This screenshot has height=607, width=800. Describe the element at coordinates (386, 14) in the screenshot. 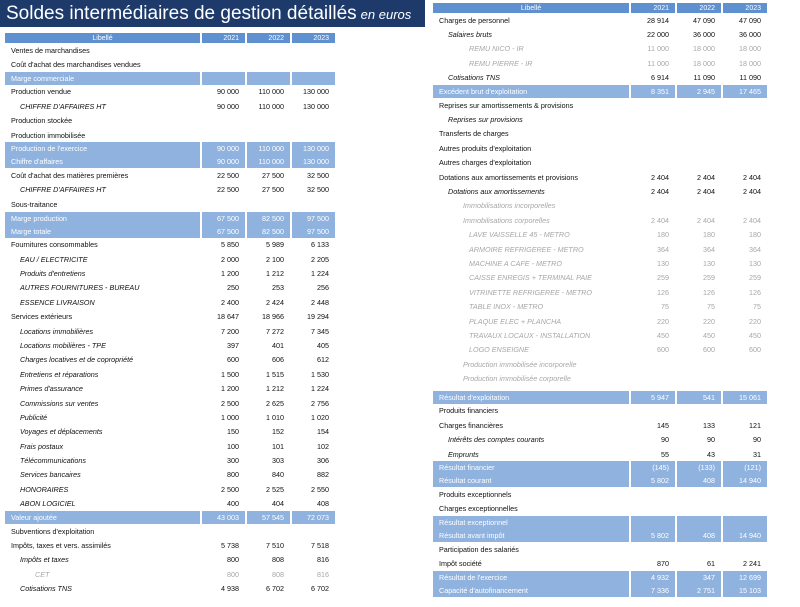

I see `report-subtitle: en euros` at that location.